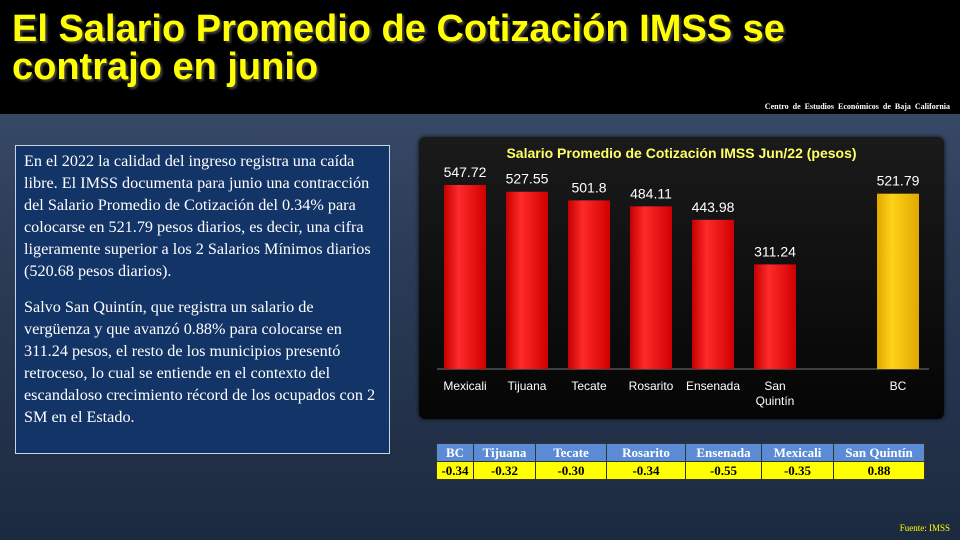  What do you see at coordinates (527, 280) in the screenshot?
I see `bar-tijuana` at bounding box center [527, 280].